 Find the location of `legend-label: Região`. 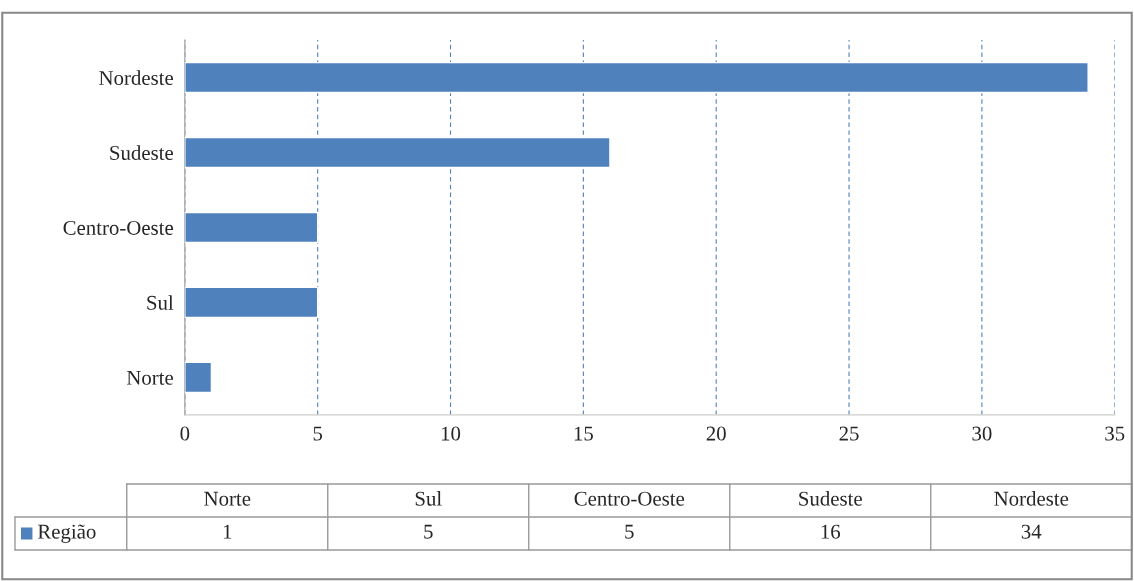

legend-label: Região is located at coordinates (66, 533).